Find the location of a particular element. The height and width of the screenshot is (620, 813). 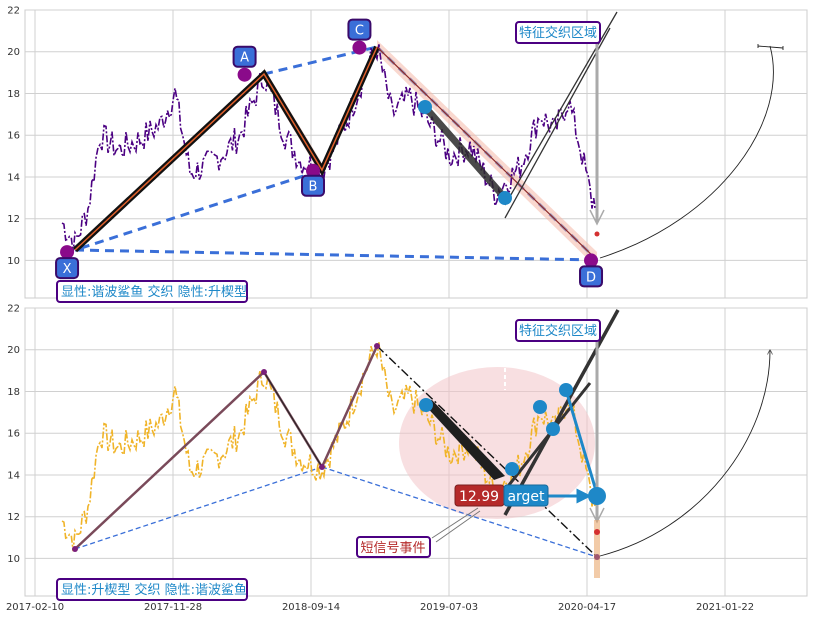

pattern-point-label: B is located at coordinates (313, 187).